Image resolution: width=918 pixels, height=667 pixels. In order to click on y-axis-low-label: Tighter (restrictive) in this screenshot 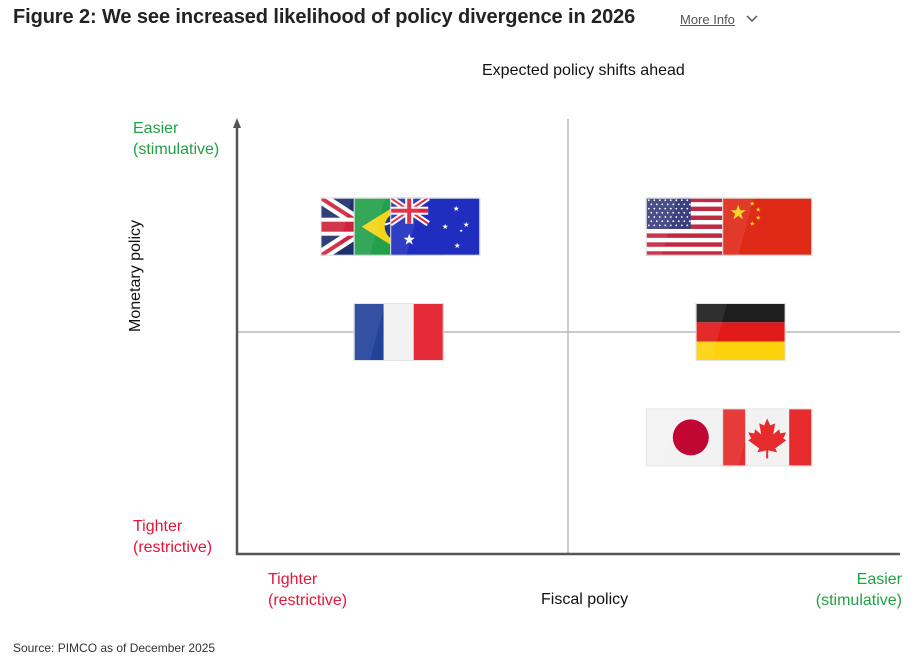, I will do `click(172, 537)`.